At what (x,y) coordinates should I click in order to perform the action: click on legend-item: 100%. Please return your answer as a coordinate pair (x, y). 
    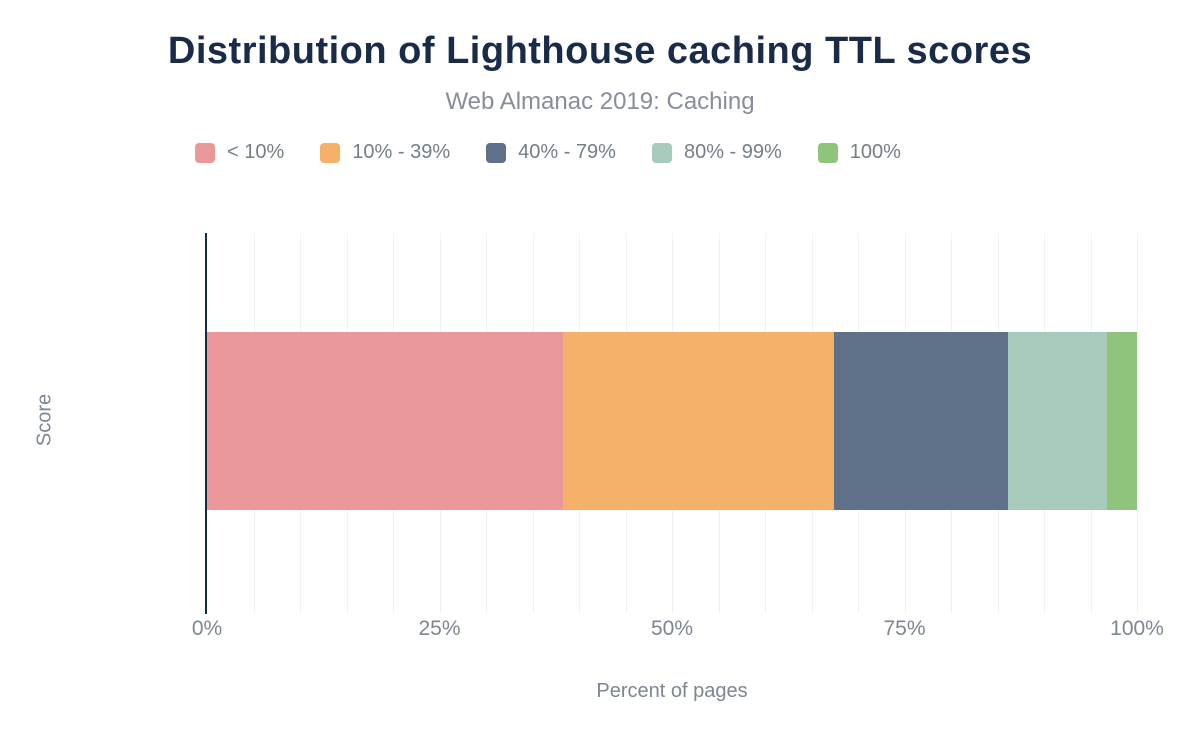
    Looking at the image, I should click on (859, 152).